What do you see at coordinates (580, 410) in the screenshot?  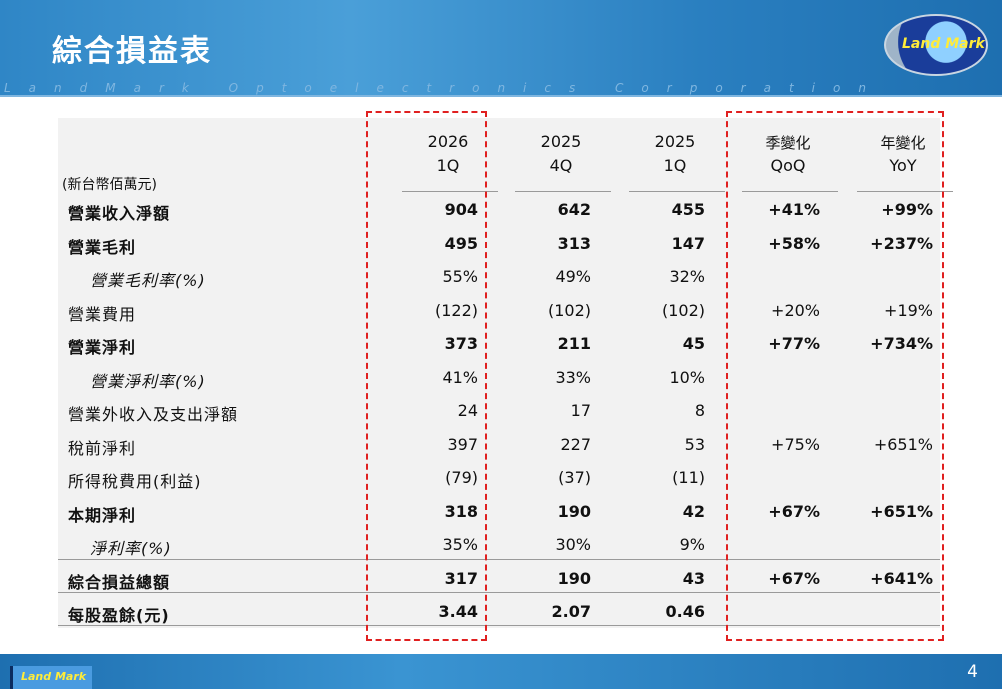 I see `table-cell: 17` at bounding box center [580, 410].